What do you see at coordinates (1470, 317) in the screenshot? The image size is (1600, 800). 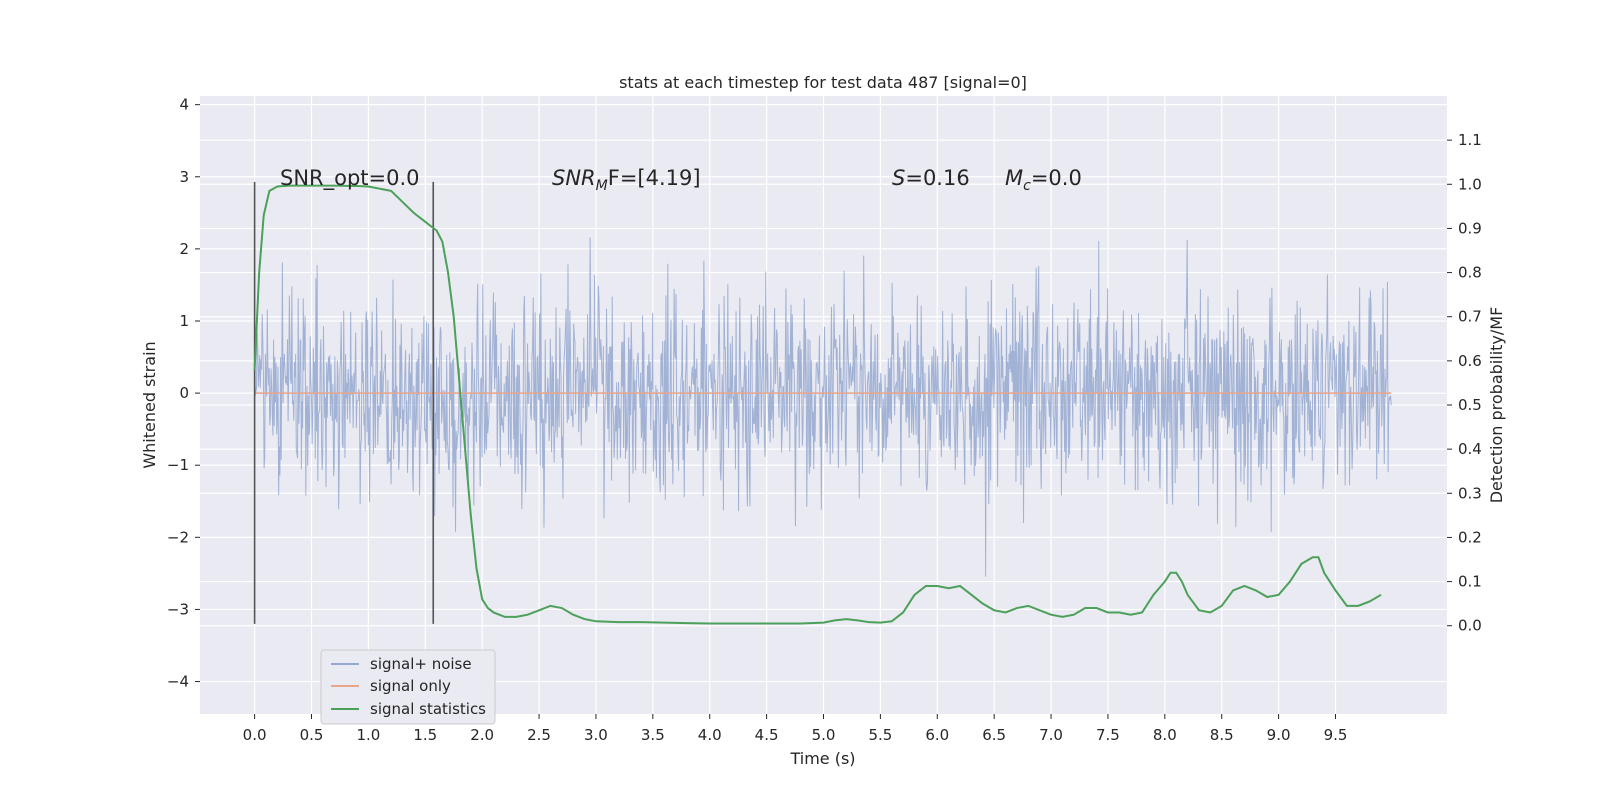 I see `y2-tick-label: 0.7` at bounding box center [1470, 317].